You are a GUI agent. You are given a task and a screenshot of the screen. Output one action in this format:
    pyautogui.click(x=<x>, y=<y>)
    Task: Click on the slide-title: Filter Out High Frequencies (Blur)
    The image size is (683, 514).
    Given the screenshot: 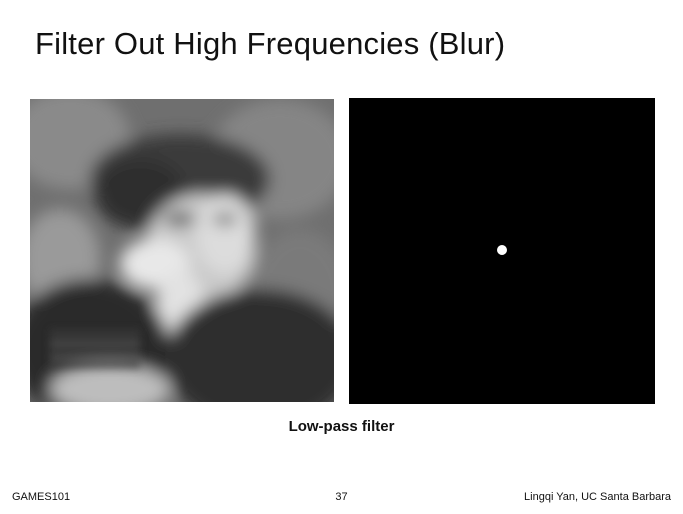 What is the action you would take?
    pyautogui.click(x=270, y=43)
    